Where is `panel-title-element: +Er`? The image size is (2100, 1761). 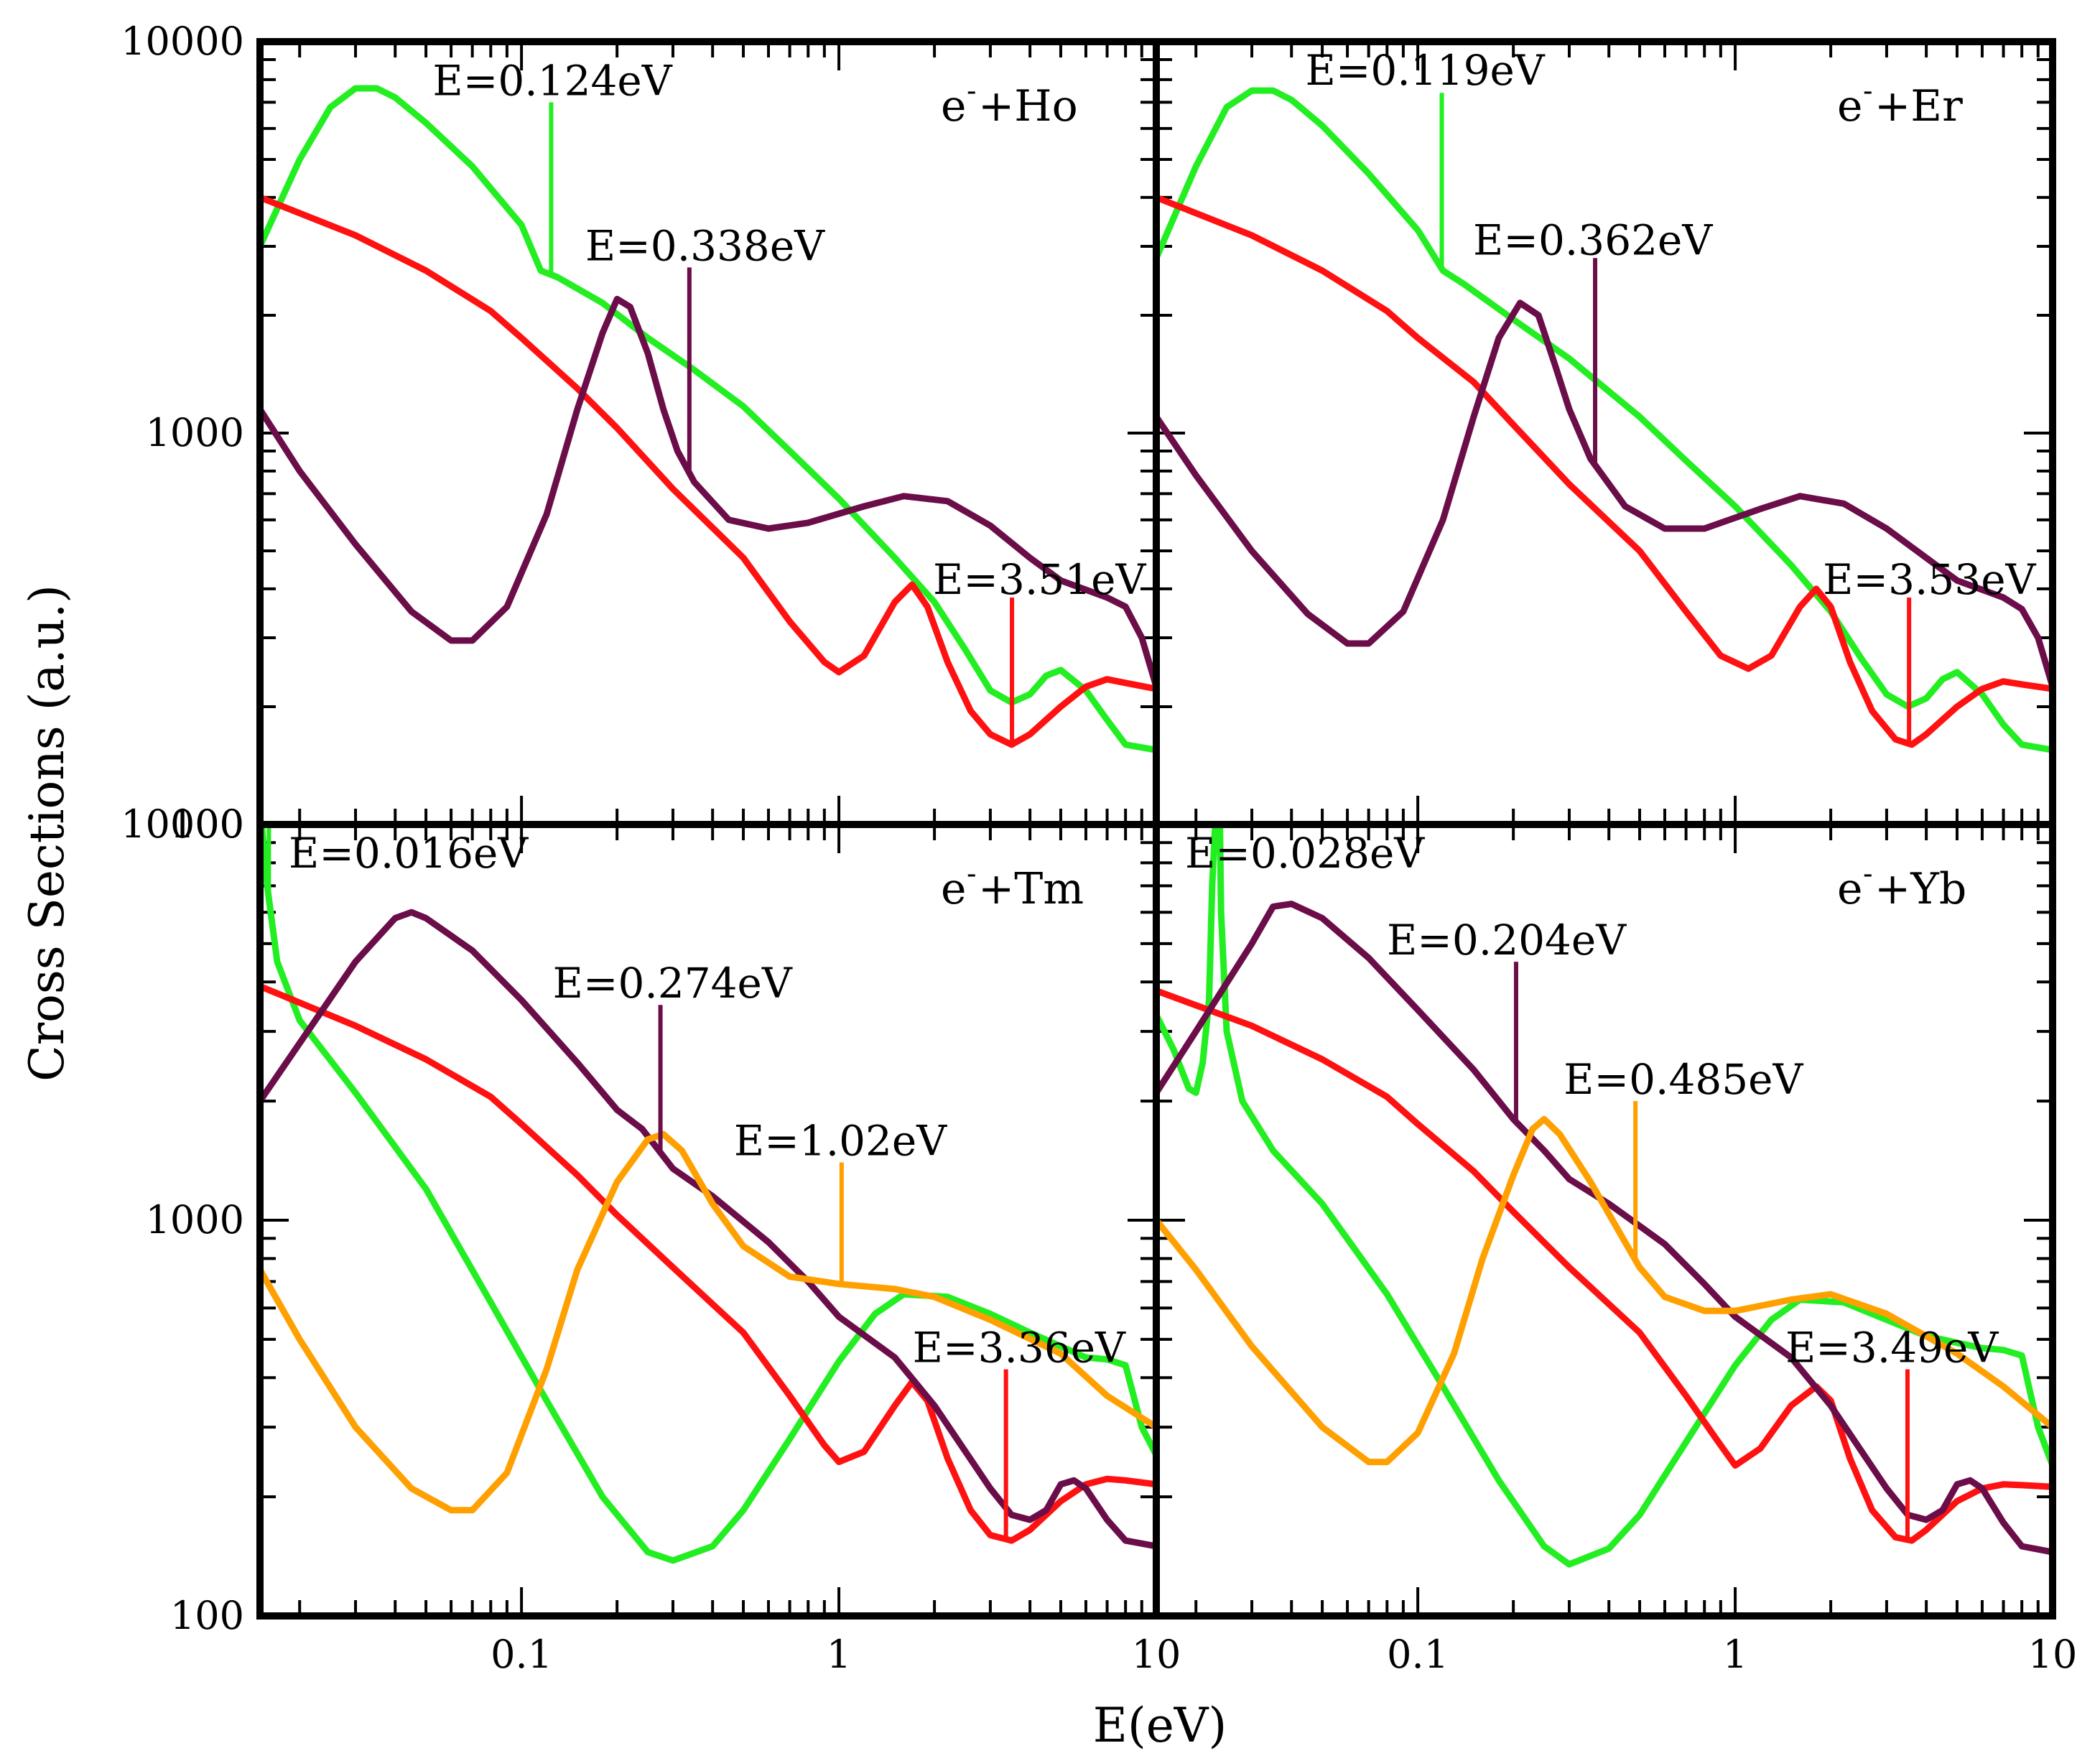
panel-title-element: +Er is located at coordinates (1918, 106).